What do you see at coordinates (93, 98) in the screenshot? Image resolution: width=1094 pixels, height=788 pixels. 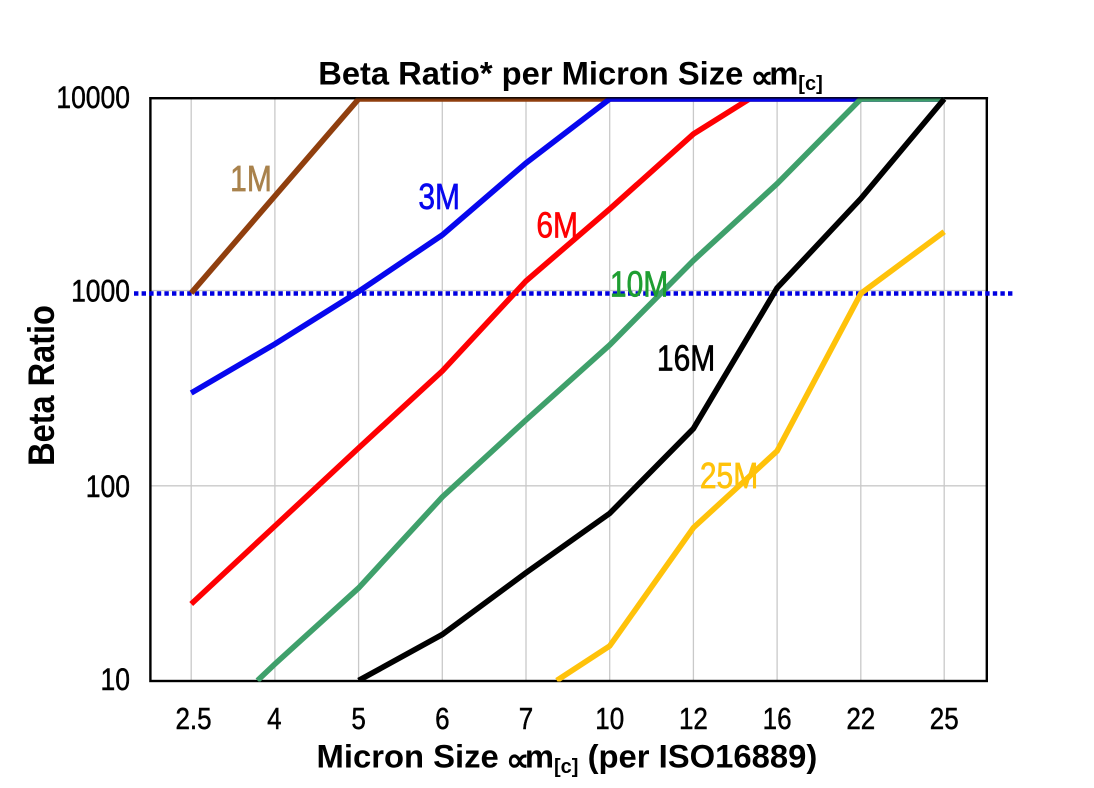 I see `svg-text: 10000` at bounding box center [93, 98].